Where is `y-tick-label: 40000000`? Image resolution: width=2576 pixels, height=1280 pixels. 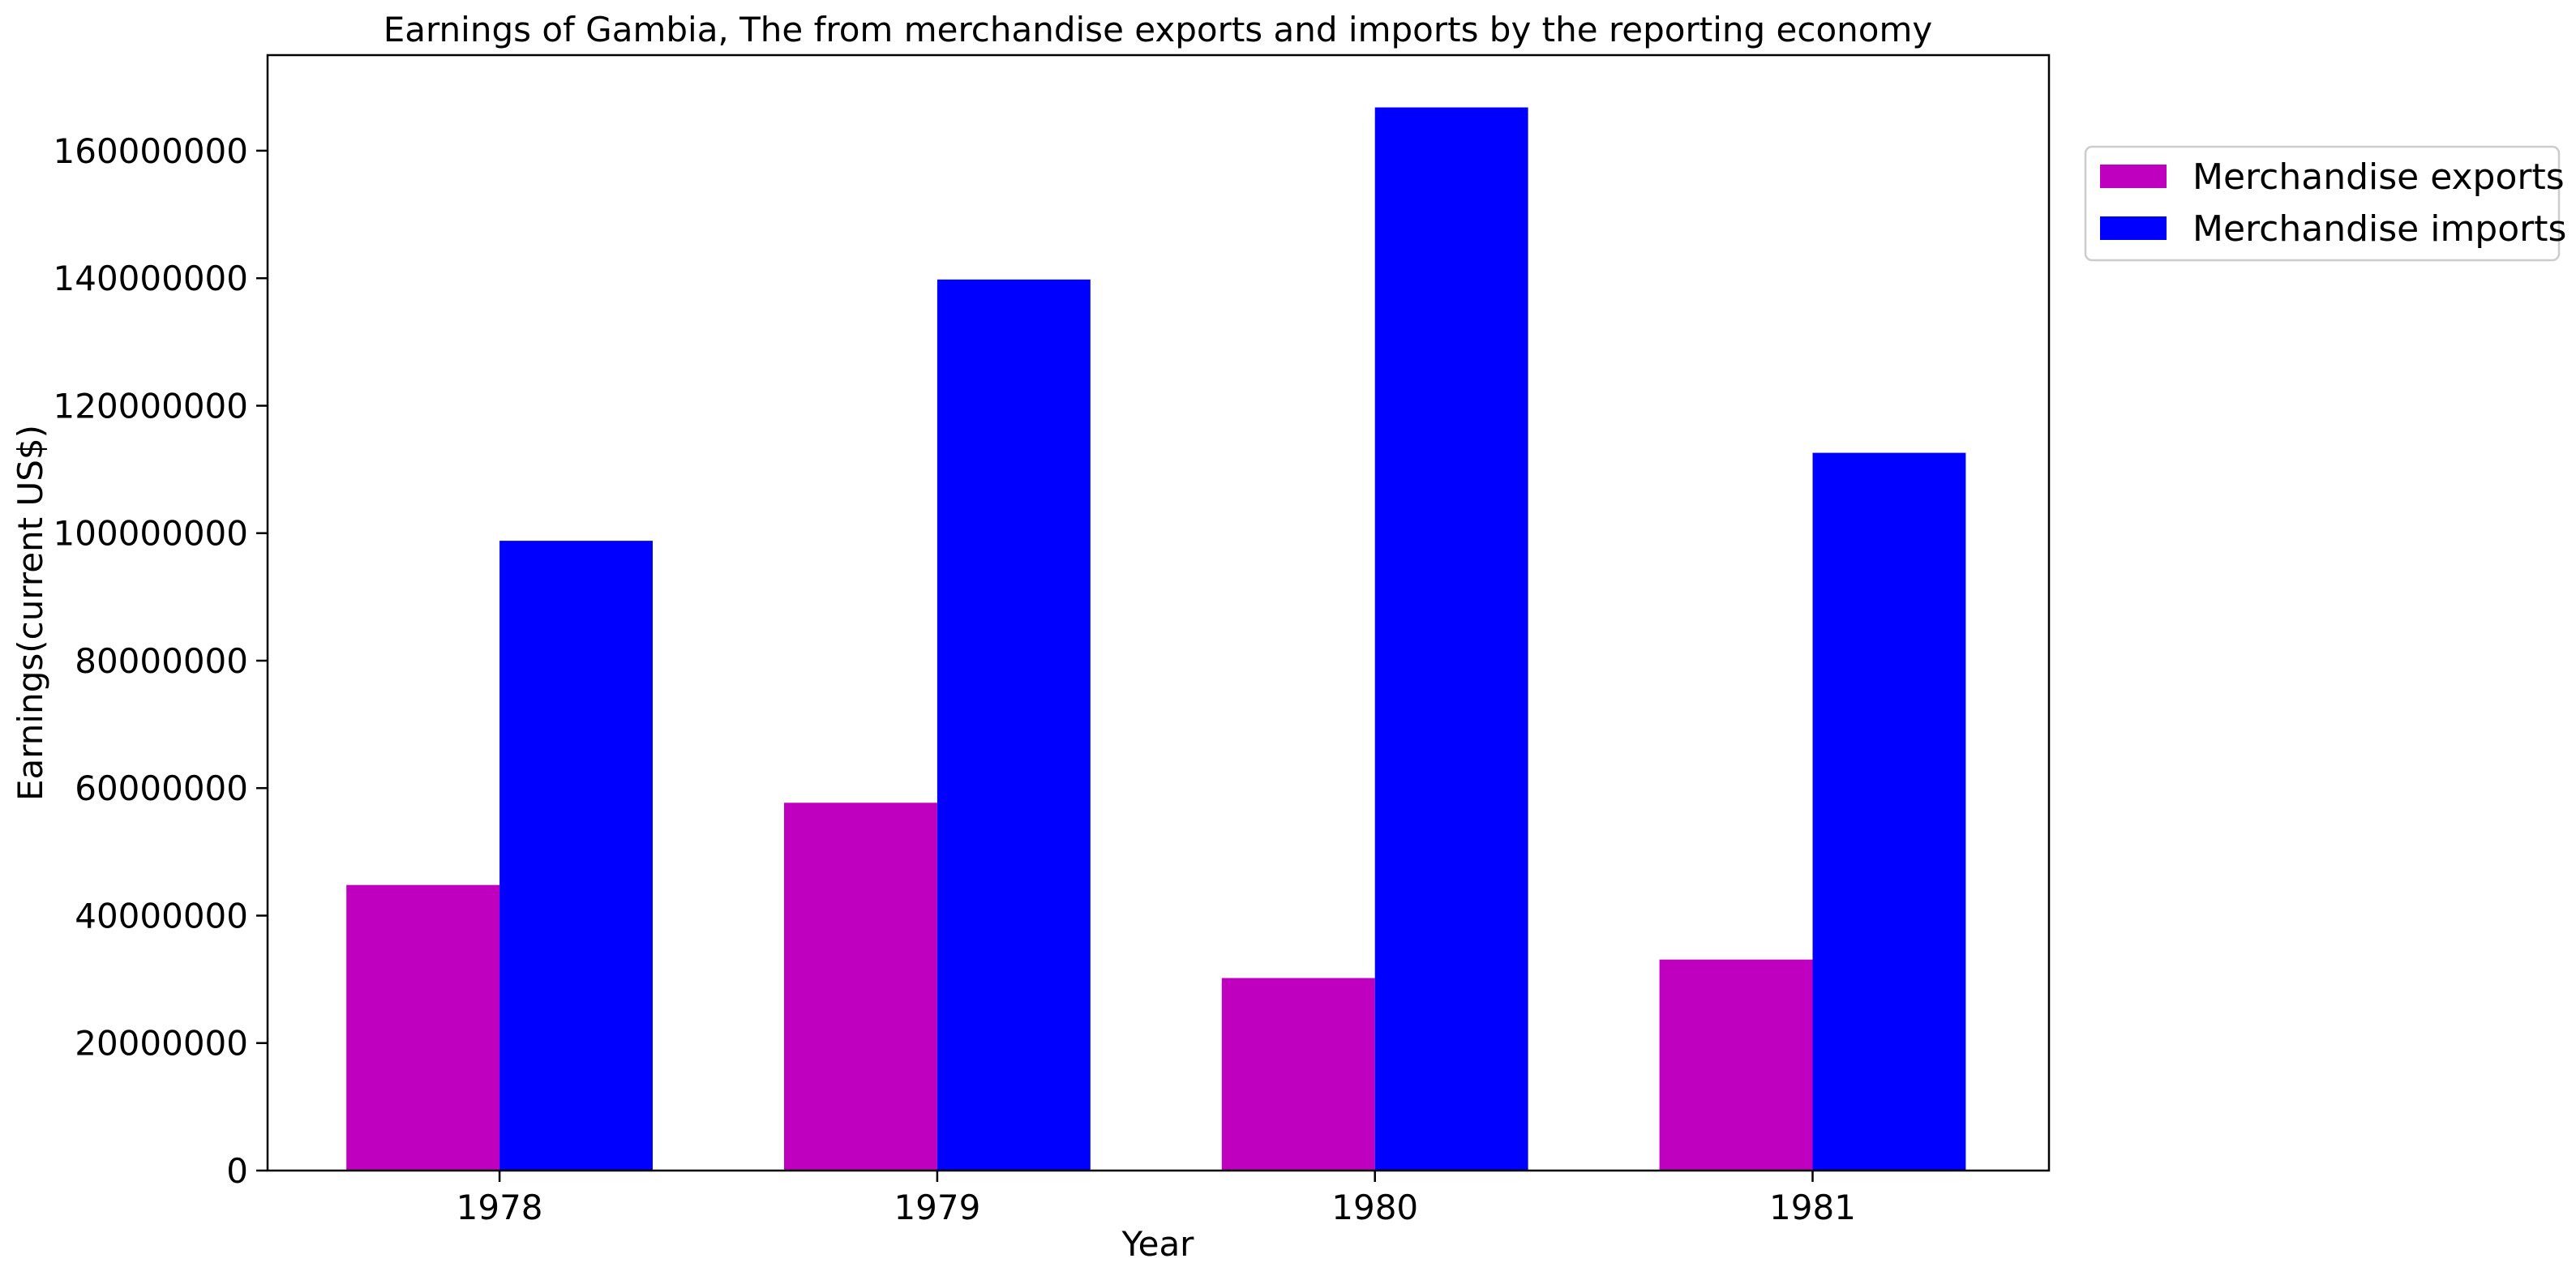 y-tick-label: 40000000 is located at coordinates (161, 917).